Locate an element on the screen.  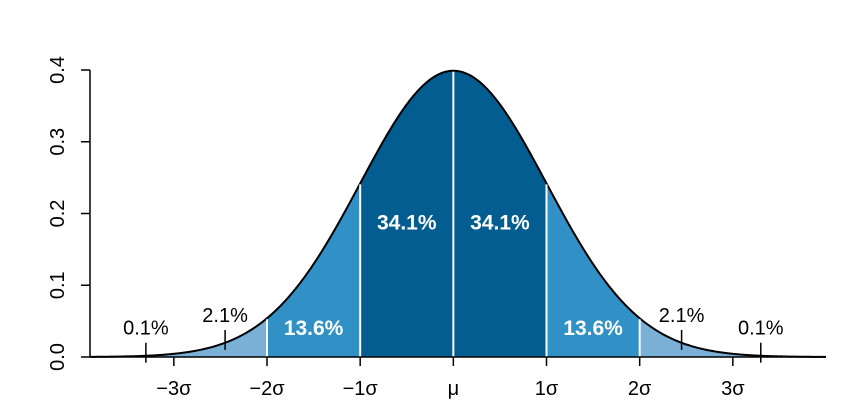
x-axis-ticks: −3σ −2σ −1σ μ 1σ 2σ 3σ is located at coordinates (450, 378).